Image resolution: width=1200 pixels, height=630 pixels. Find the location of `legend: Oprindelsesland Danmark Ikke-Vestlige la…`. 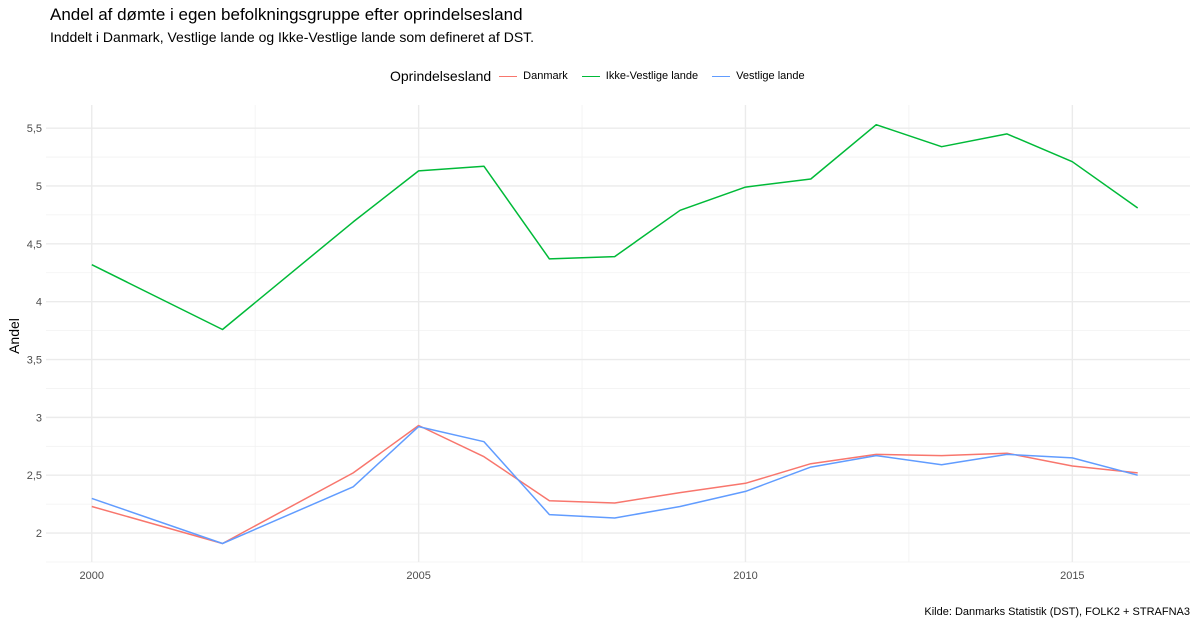

legend: Oprindelsesland Danmark Ikke-Vestlige la… is located at coordinates (604, 76).